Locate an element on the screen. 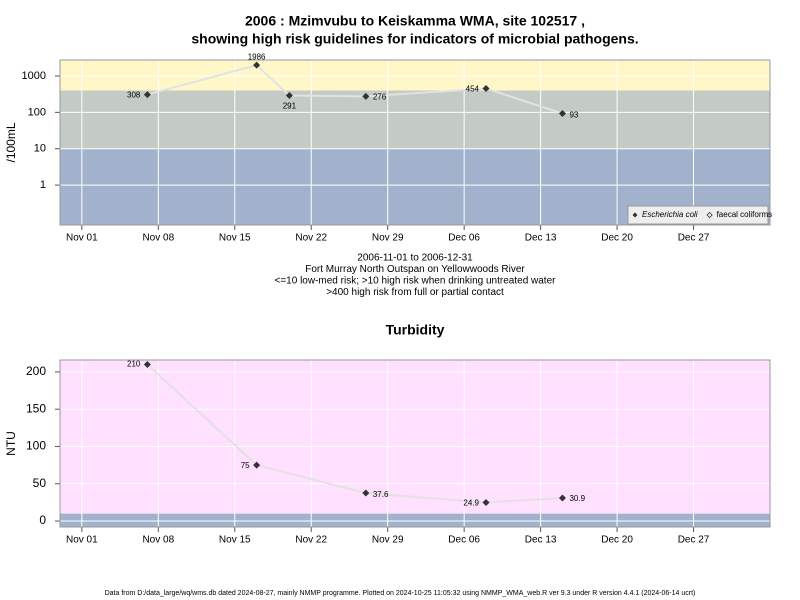 The width and height of the screenshot is (800, 600). y-axis-label: /100mL is located at coordinates (11, 142).